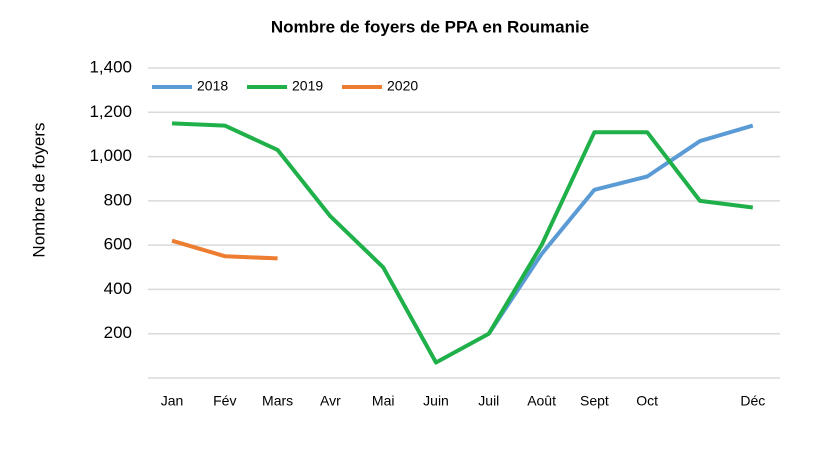 The image size is (820, 467). Describe the element at coordinates (118, 244) in the screenshot. I see `y-tick-label: 600` at that location.